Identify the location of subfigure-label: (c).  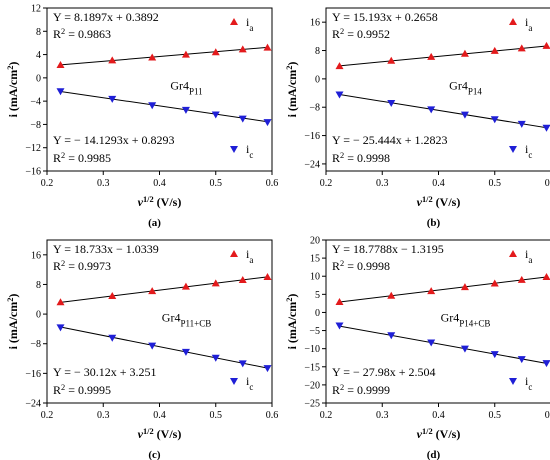
(154, 454).